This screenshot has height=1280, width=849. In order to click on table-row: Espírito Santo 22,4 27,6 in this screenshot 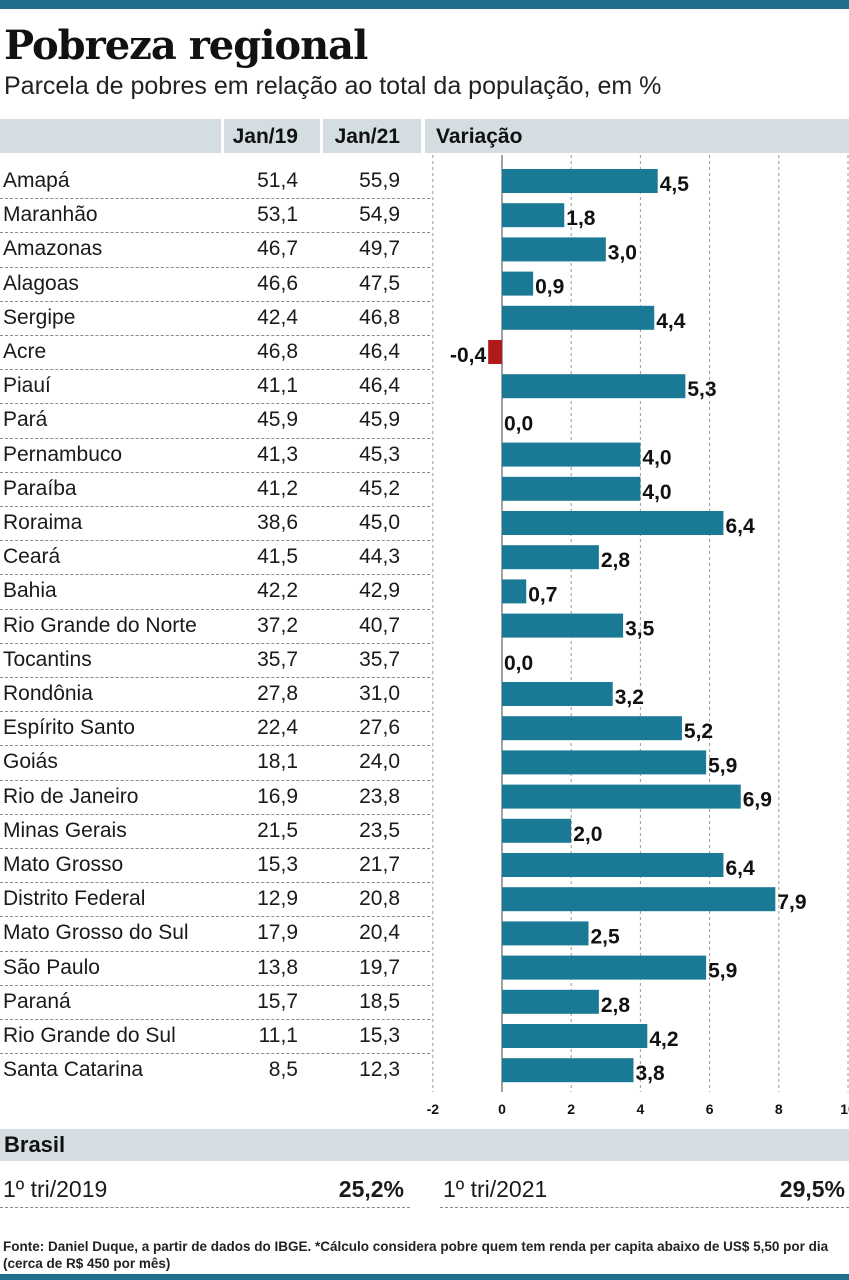, I will do `click(424, 728)`.